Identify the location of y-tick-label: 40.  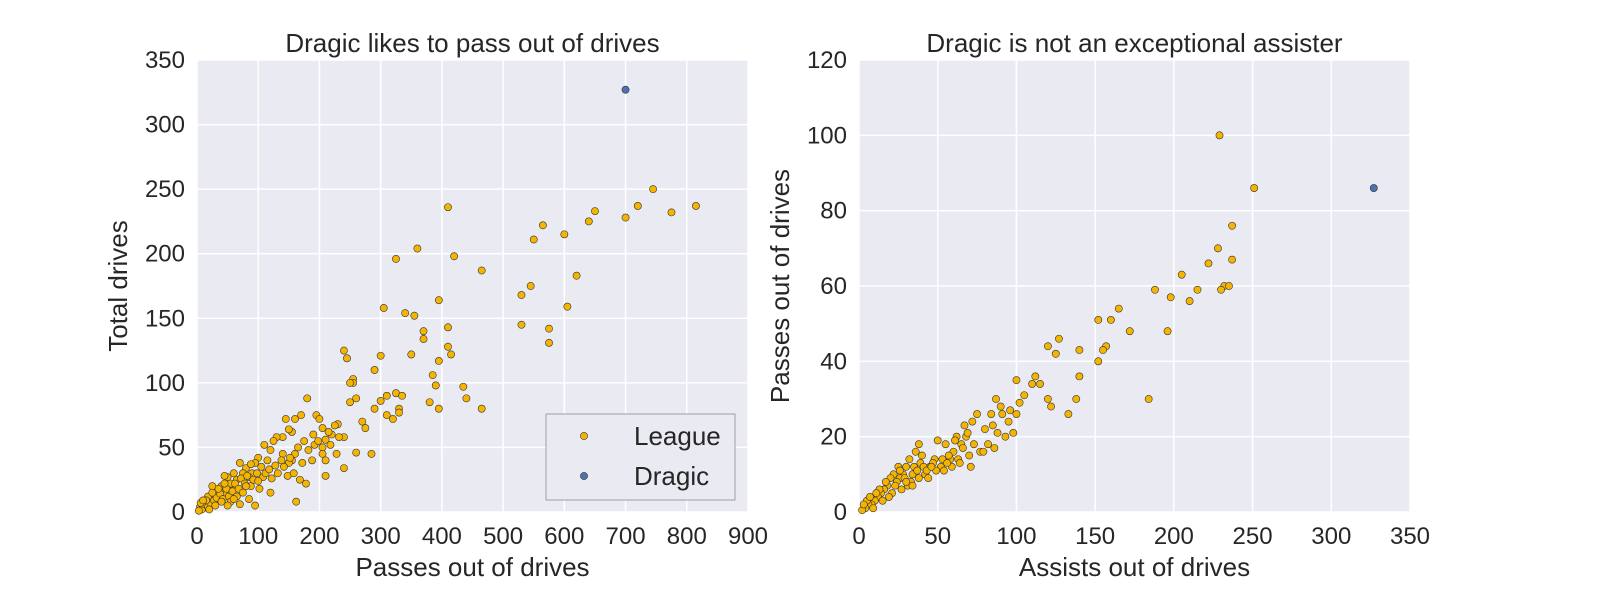
(833, 361).